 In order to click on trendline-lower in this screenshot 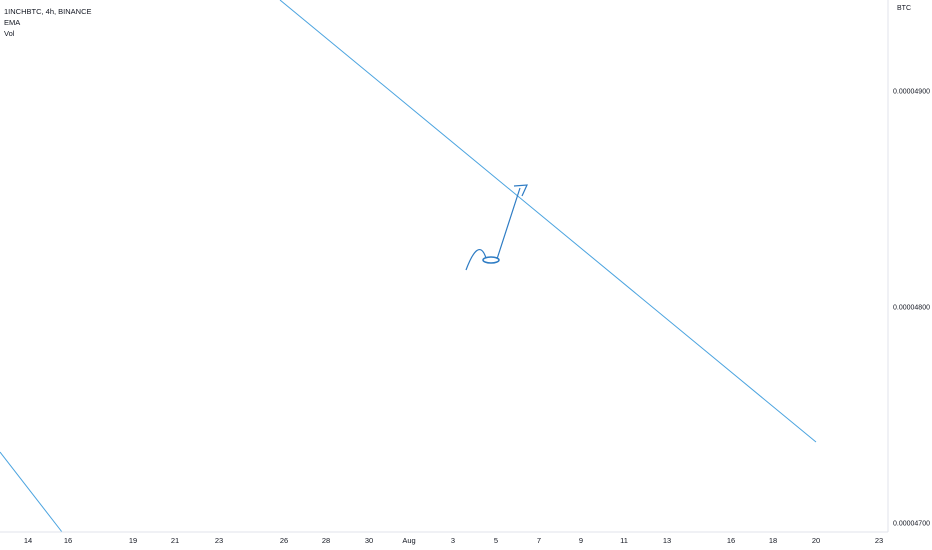, I will do `click(31, 492)`.